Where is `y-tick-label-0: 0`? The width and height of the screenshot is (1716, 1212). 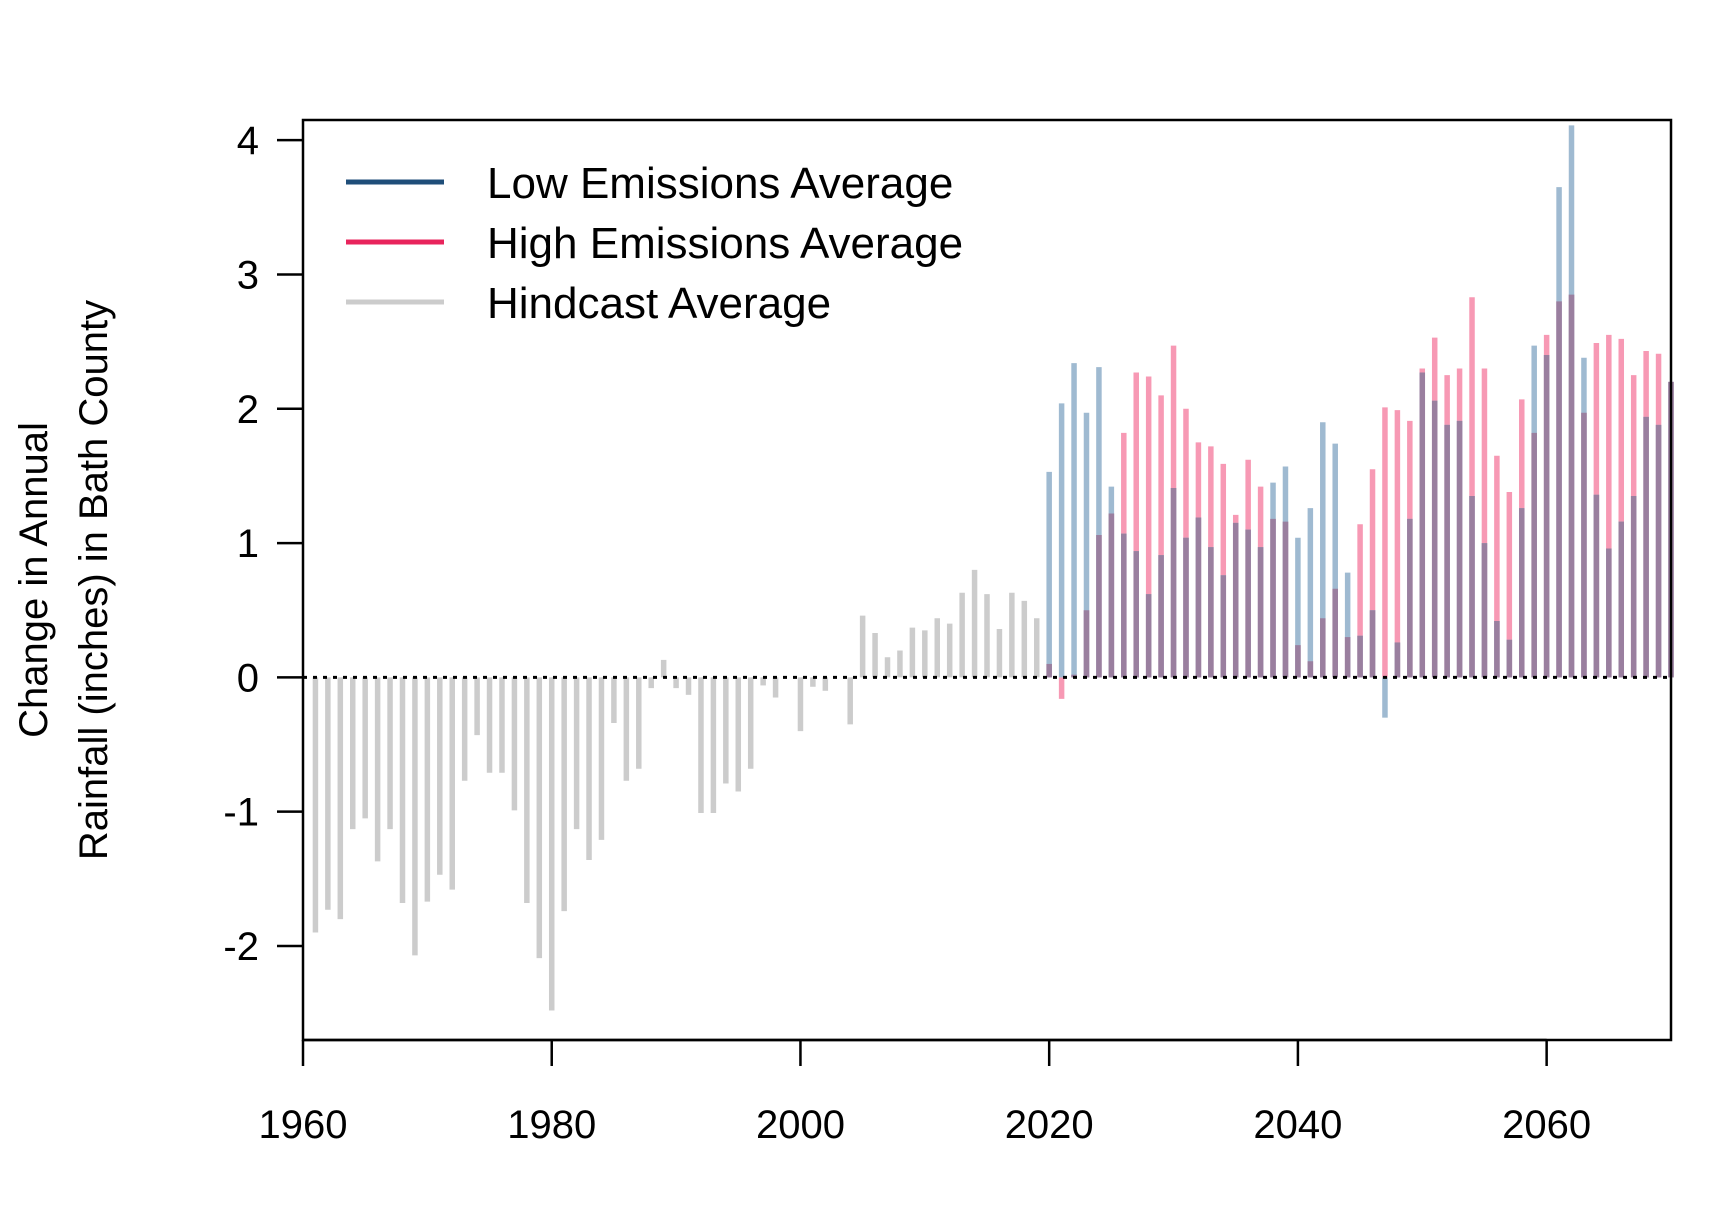 y-tick-label-0: 0 is located at coordinates (248, 678).